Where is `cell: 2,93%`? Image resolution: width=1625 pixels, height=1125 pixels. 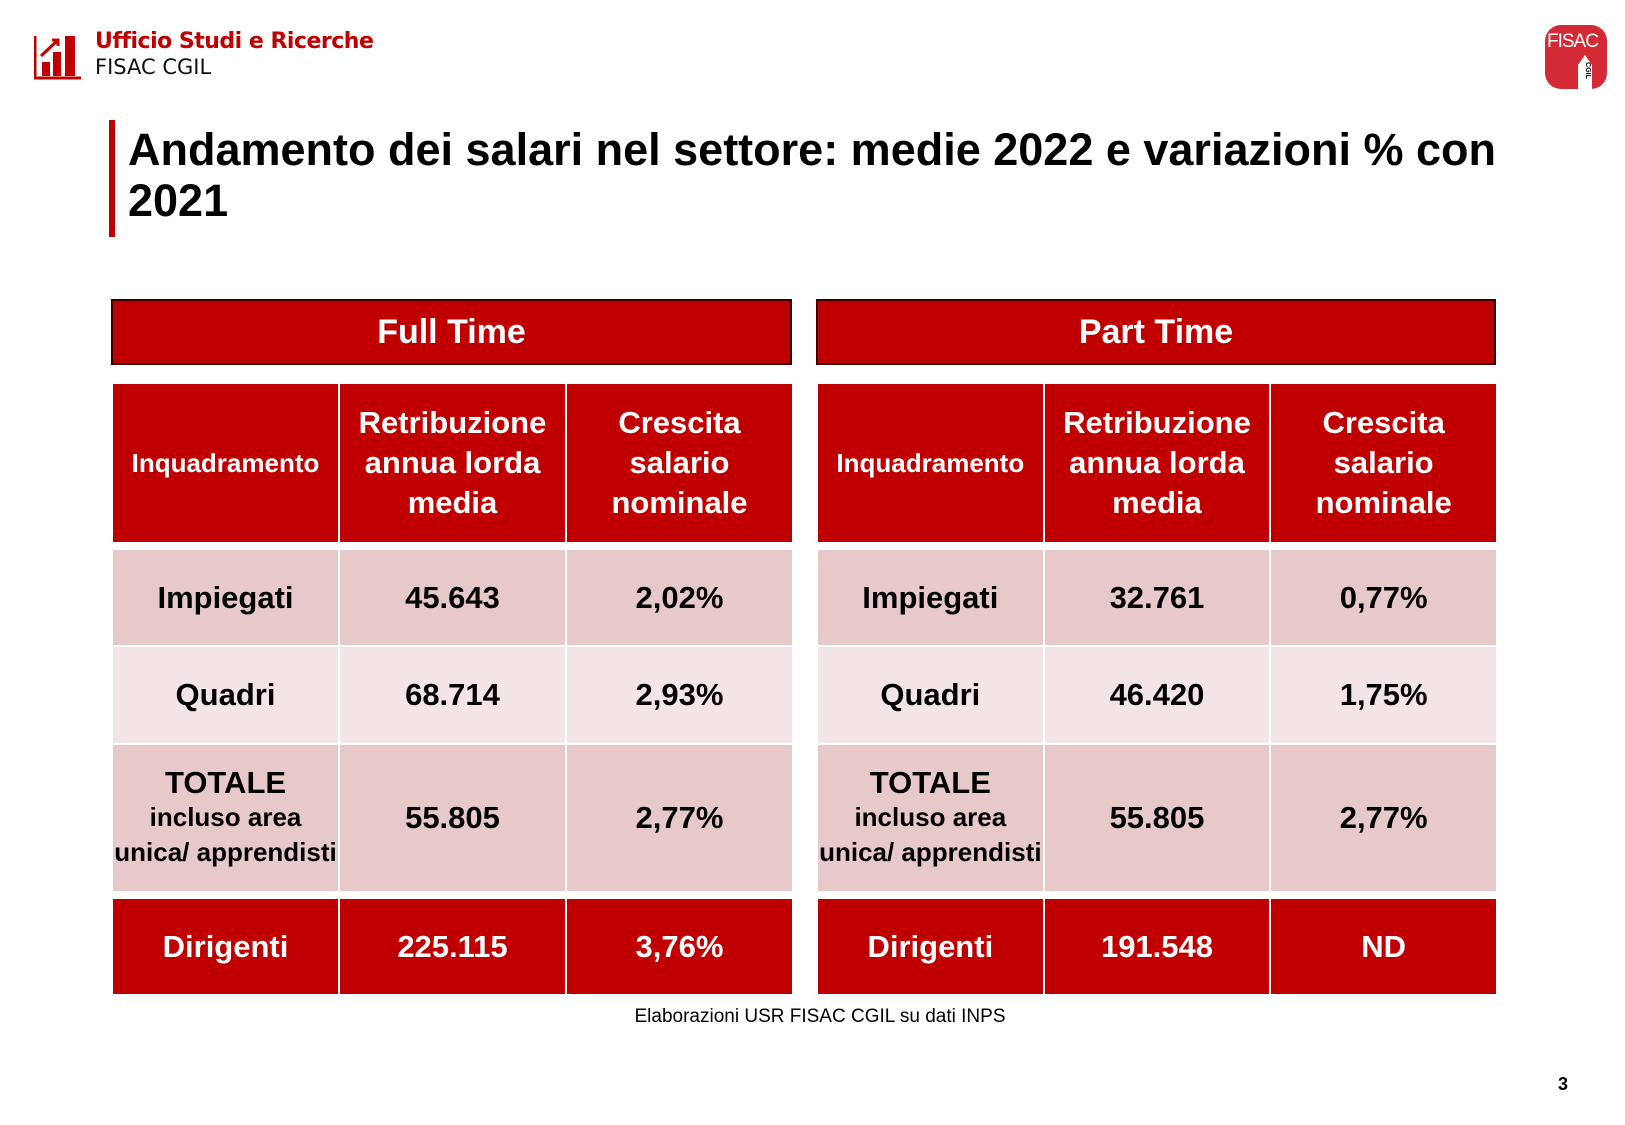
cell: 2,93% is located at coordinates (679, 695).